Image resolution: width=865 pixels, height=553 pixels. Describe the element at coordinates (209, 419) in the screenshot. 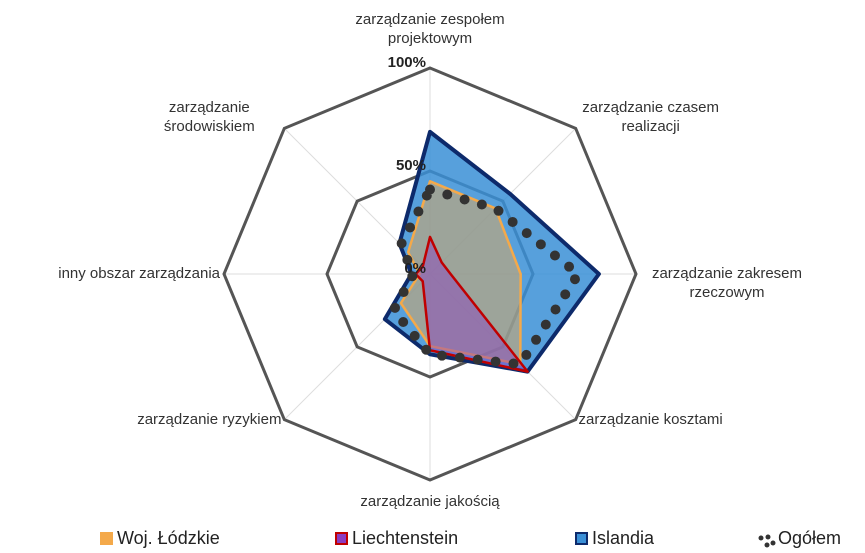

I see `category-label: zarządzanie ryzykiem` at that location.